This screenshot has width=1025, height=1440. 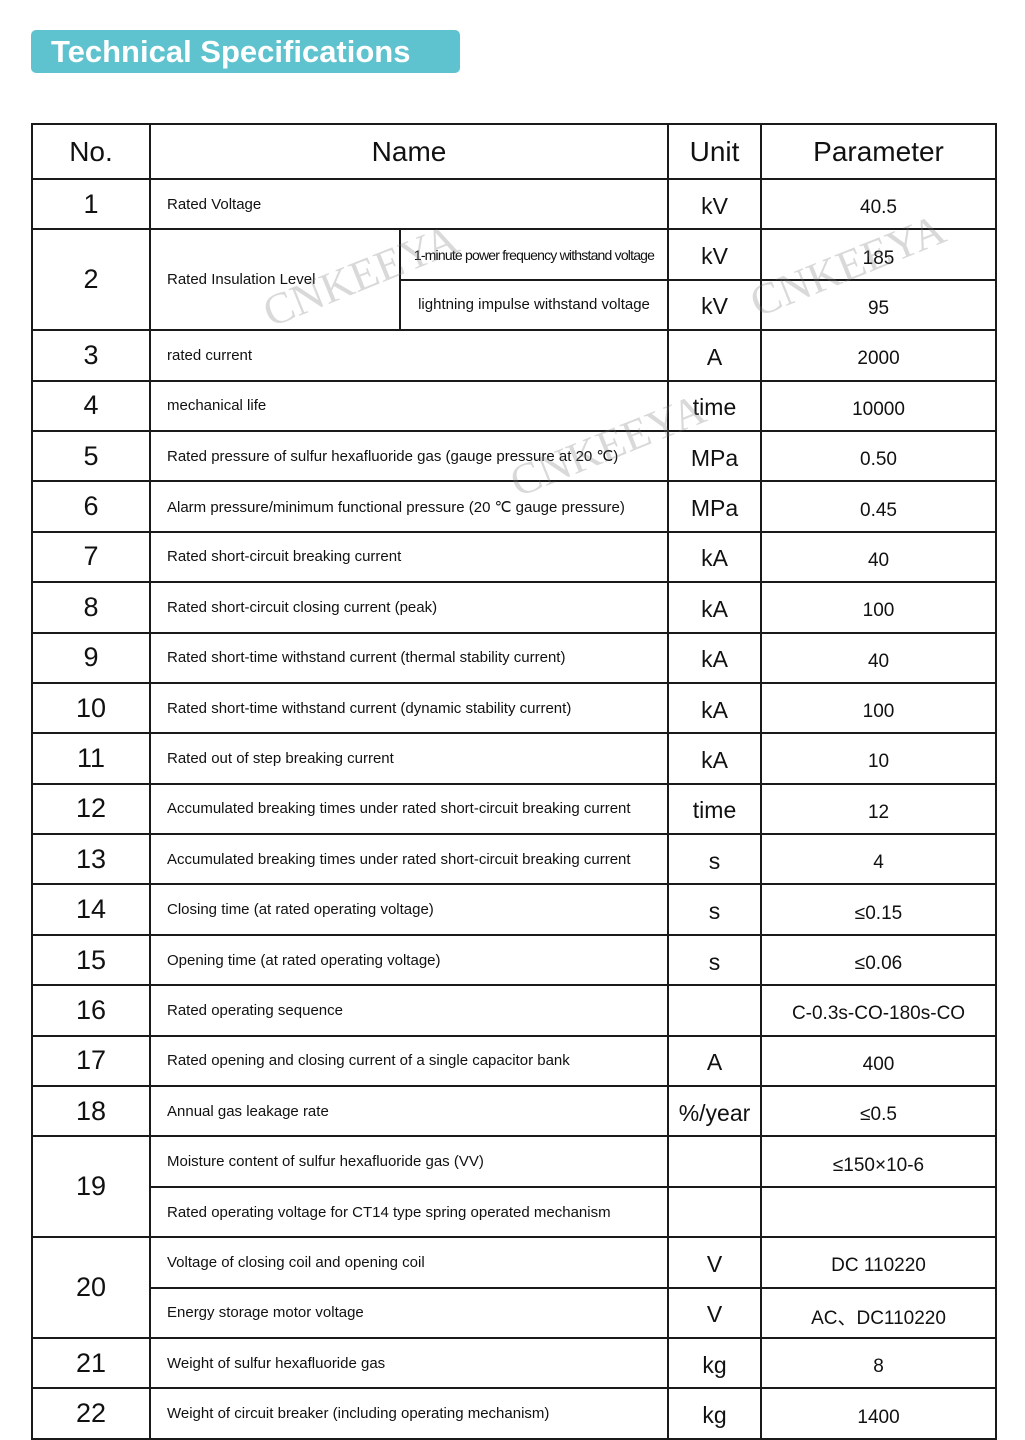 I want to click on spec-value: 4, so click(x=879, y=859).